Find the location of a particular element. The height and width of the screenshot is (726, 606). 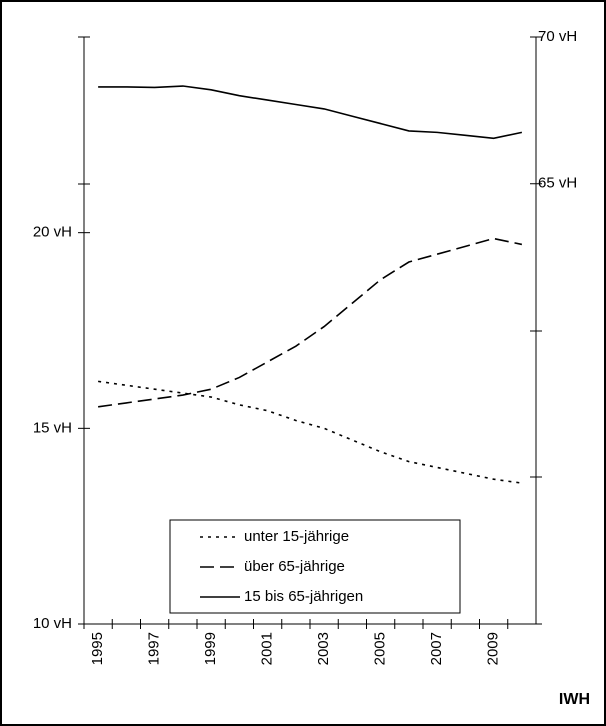

x-tick-label: 2003 is located at coordinates (323, 648).